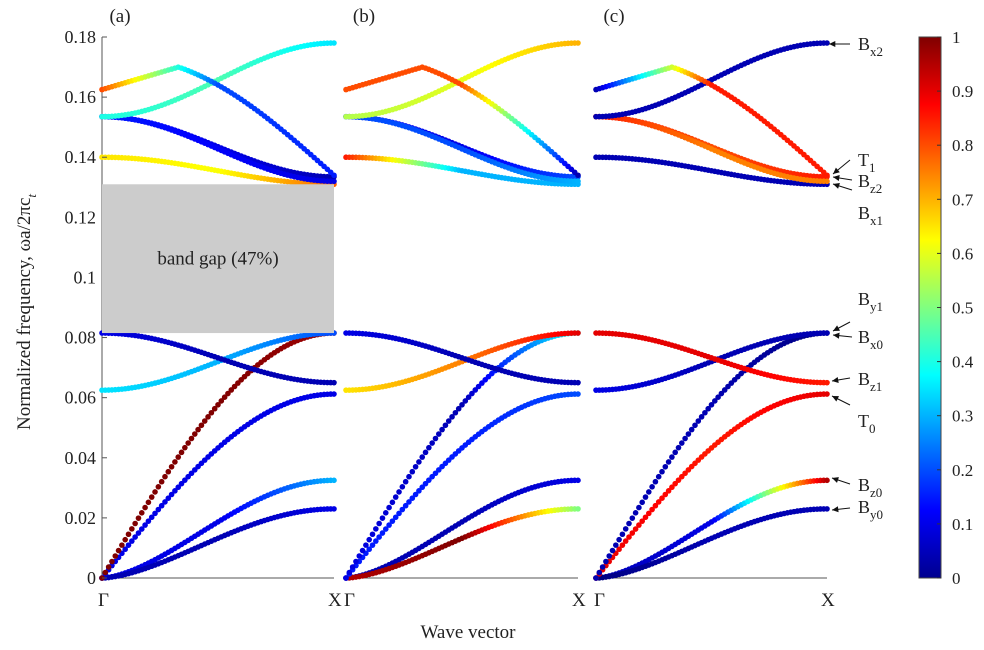 Image resolution: width=984 pixels, height=650 pixels. I want to click on x-axis-title: Wave vector, so click(469, 632).